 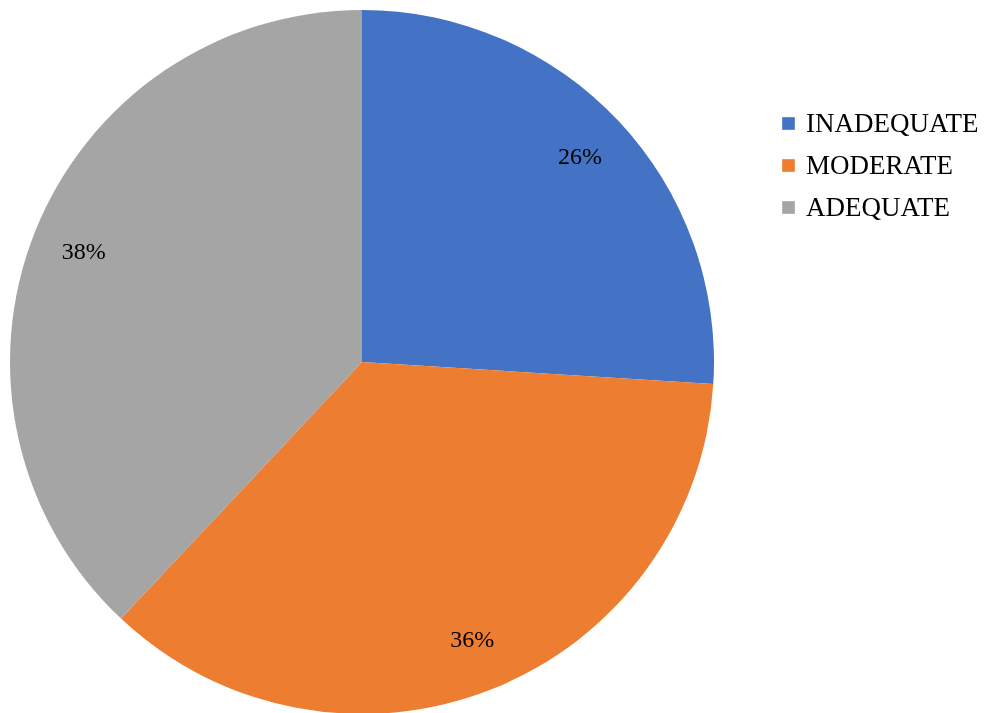 What do you see at coordinates (580, 156) in the screenshot?
I see `data-label: 26%` at bounding box center [580, 156].